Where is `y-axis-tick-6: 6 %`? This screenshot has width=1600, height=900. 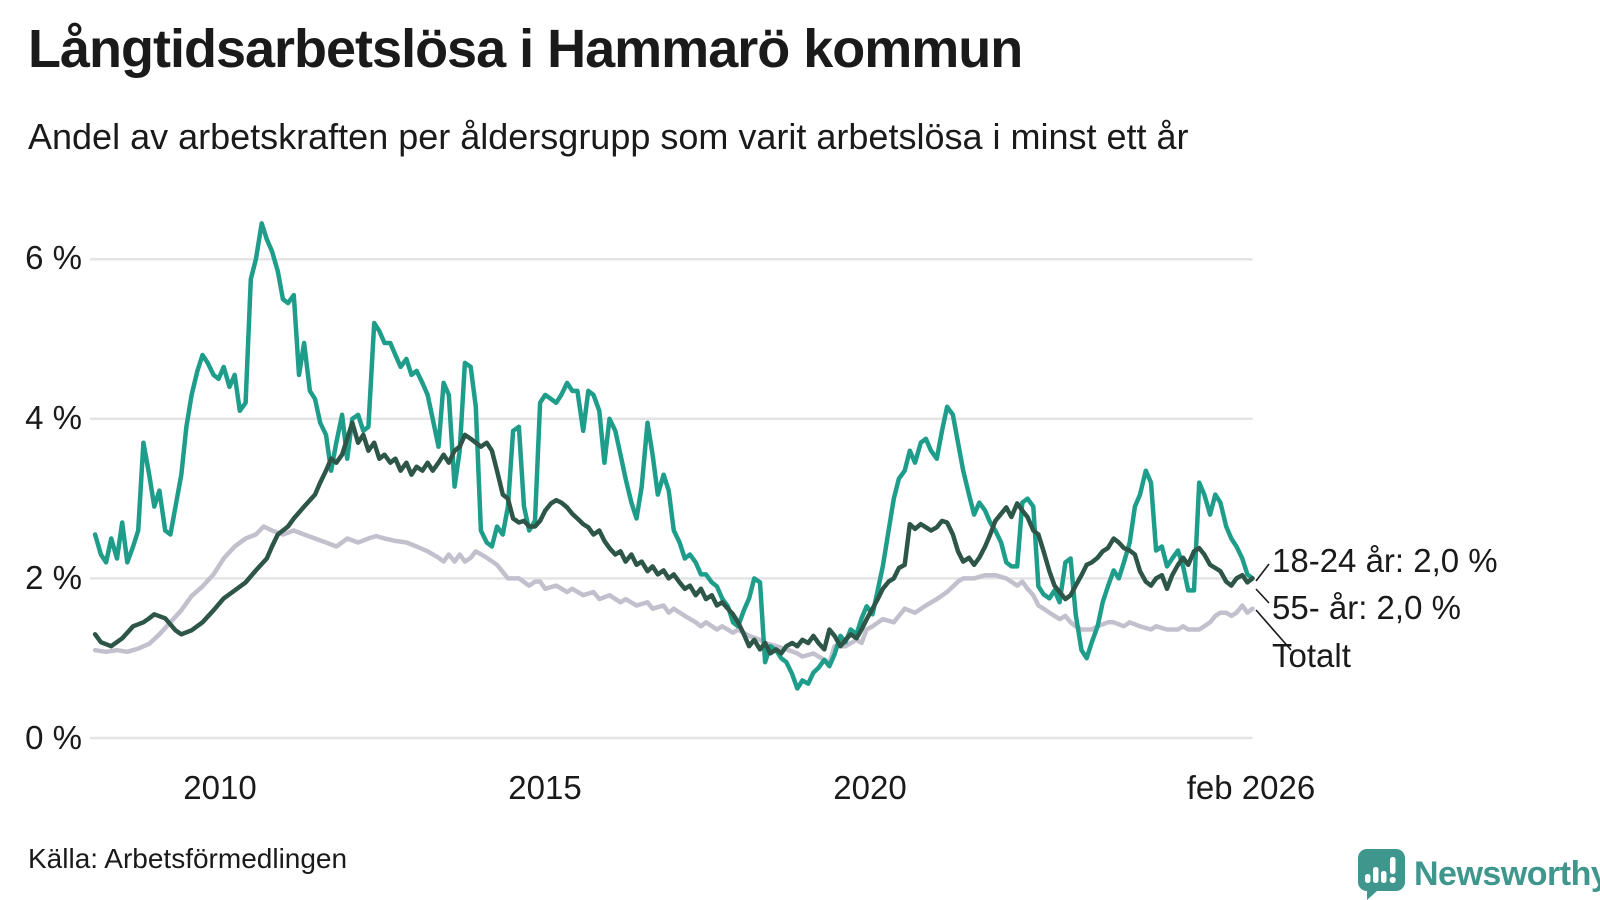 y-axis-tick-6: 6 % is located at coordinates (53, 257).